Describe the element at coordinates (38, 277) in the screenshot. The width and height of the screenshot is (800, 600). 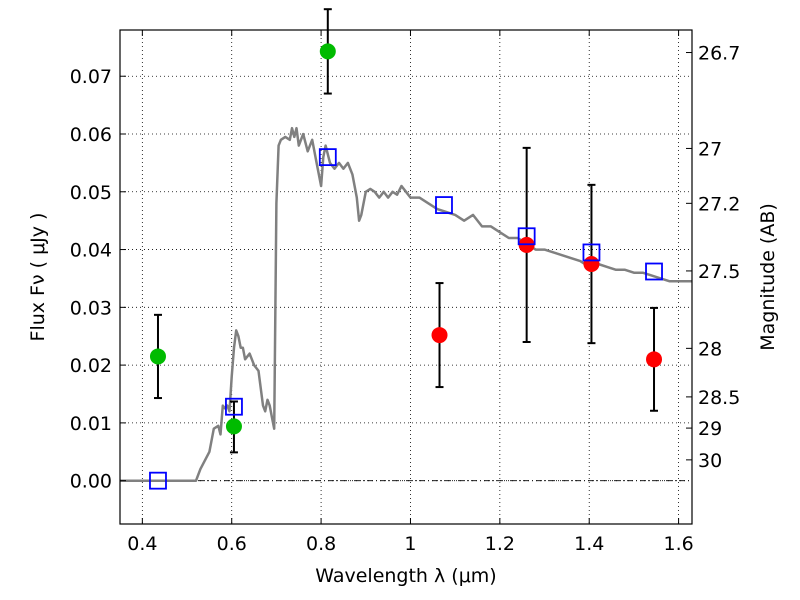
I see `y-axis-label: Flux Fν ( μJy )` at that location.